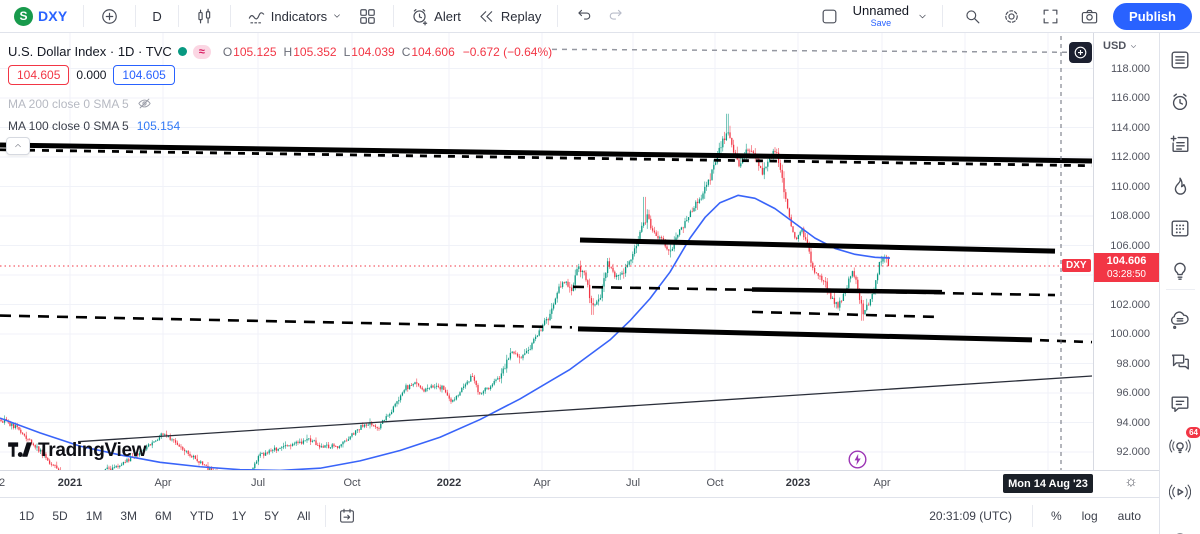  I want to click on redo-icon, so click(616, 14).